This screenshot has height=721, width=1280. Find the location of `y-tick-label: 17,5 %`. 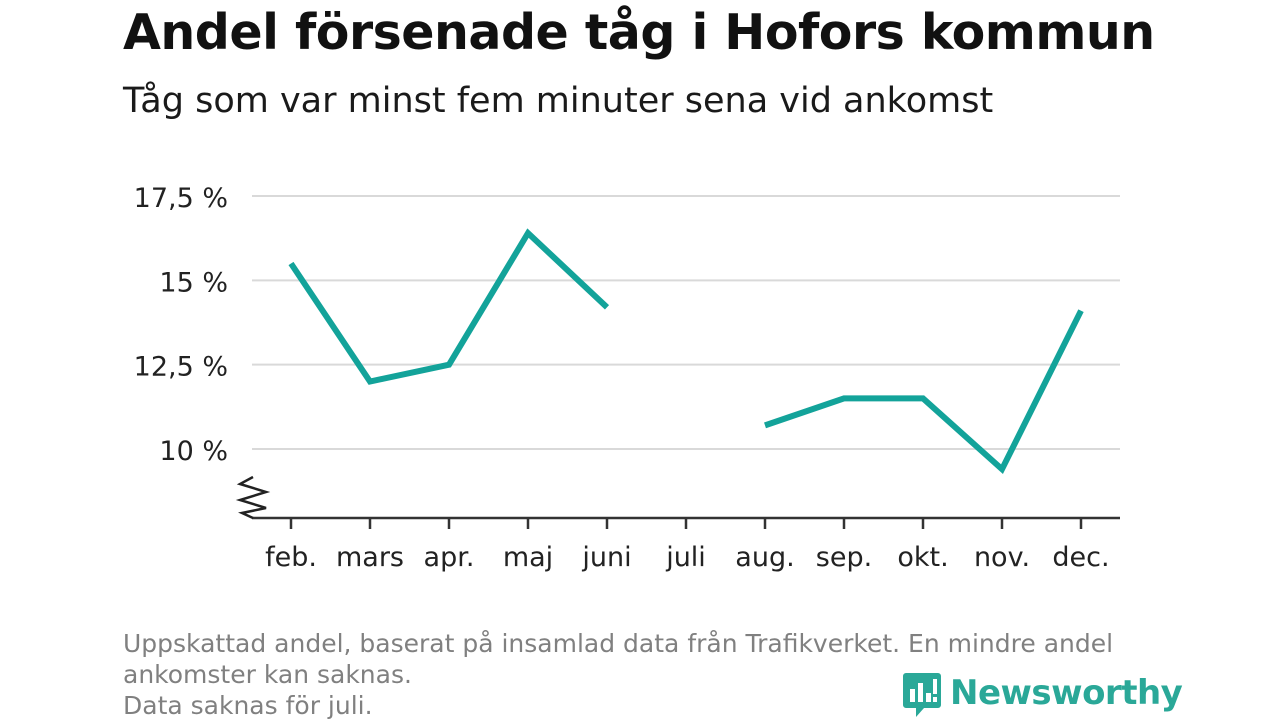

y-tick-label: 17,5 % is located at coordinates (181, 198).